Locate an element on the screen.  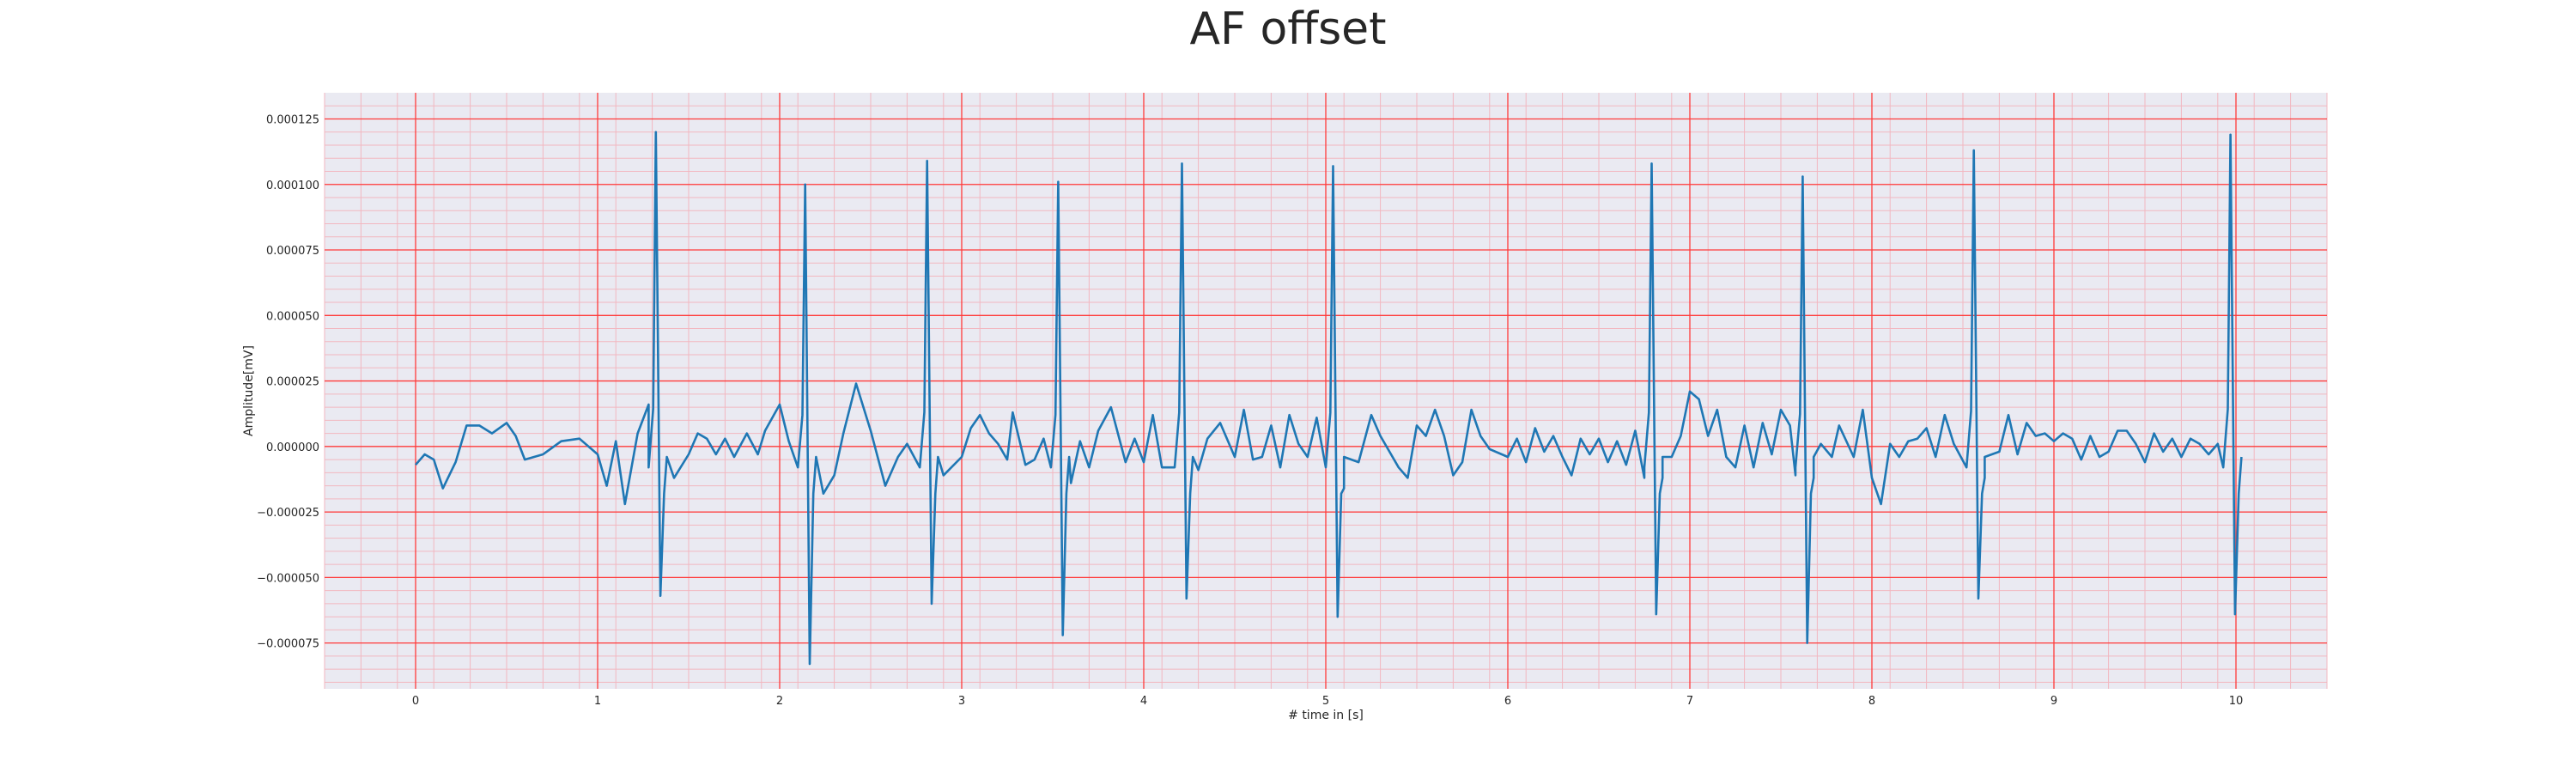
x-tick-label: 9 is located at coordinates (2053, 701).